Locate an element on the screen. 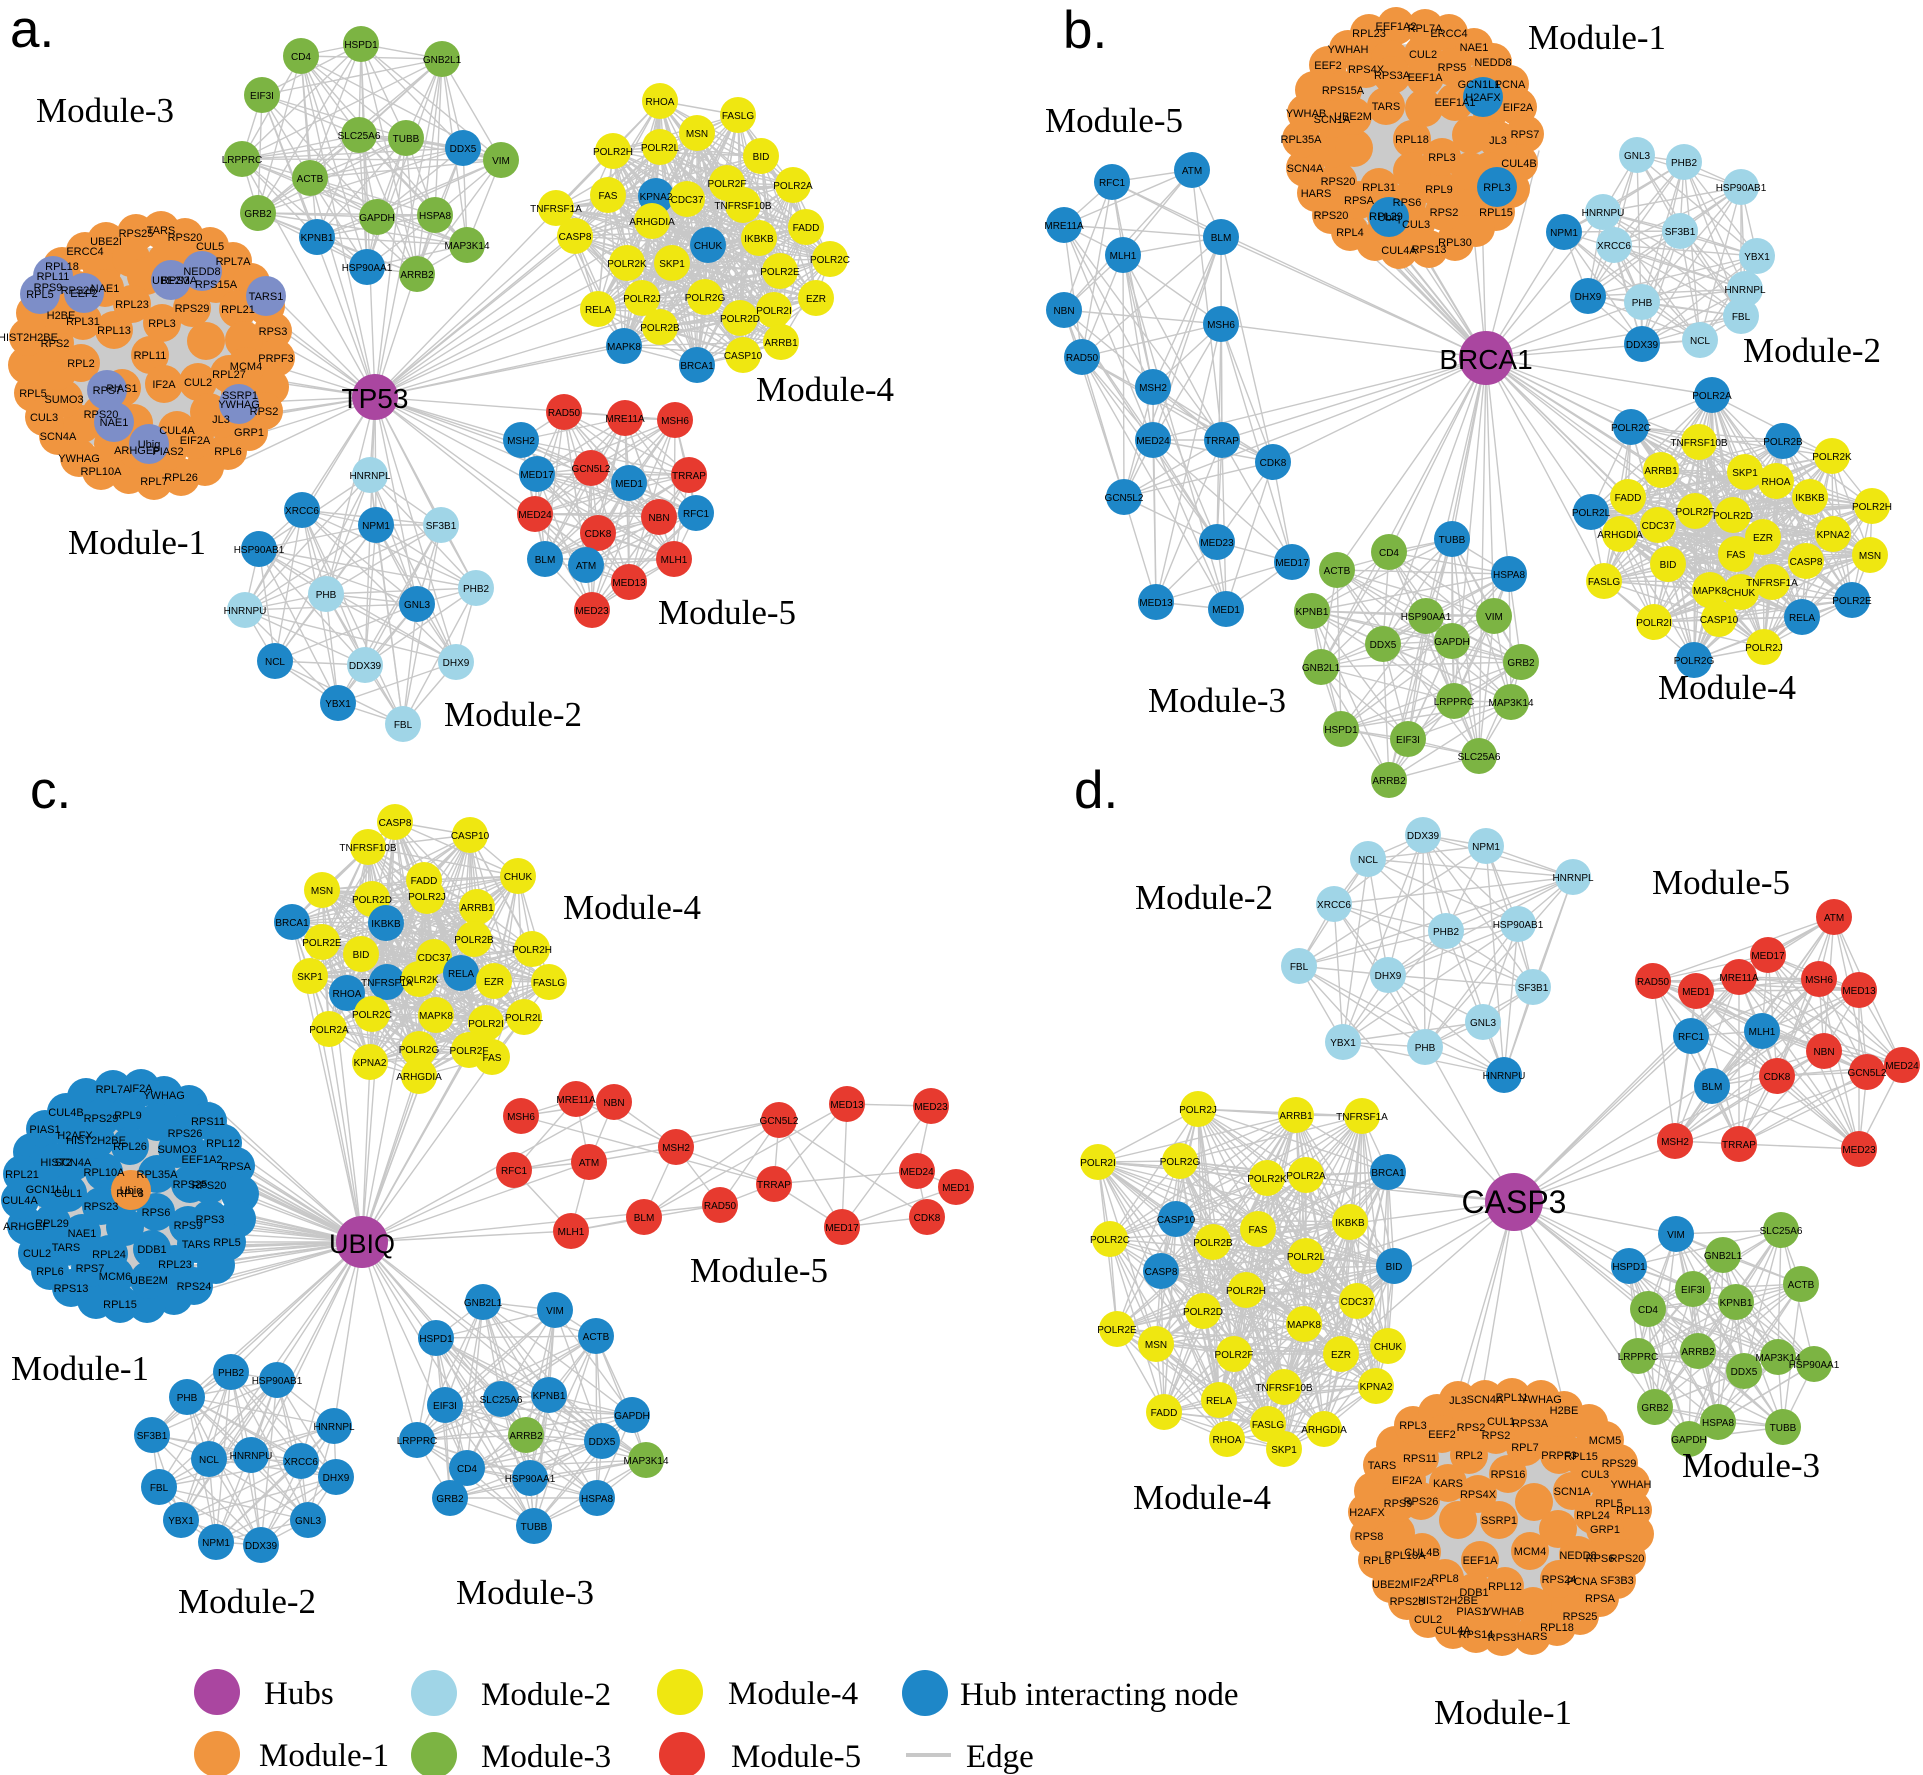 The height and width of the screenshot is (1775, 1923). svg-text: BLM is located at coordinates (1221, 238).